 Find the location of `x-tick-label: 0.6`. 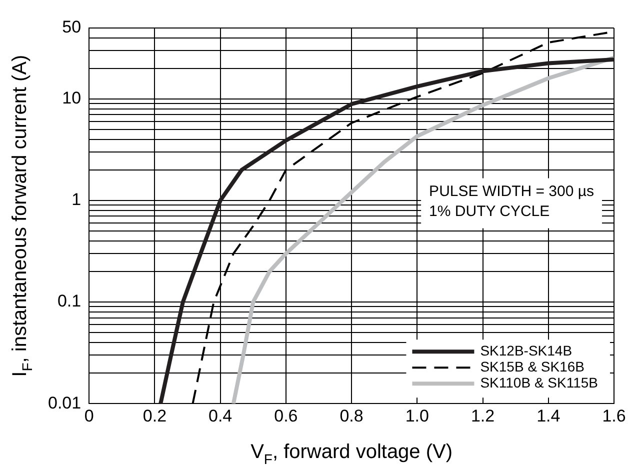

x-tick-label: 0.6 is located at coordinates (286, 416).